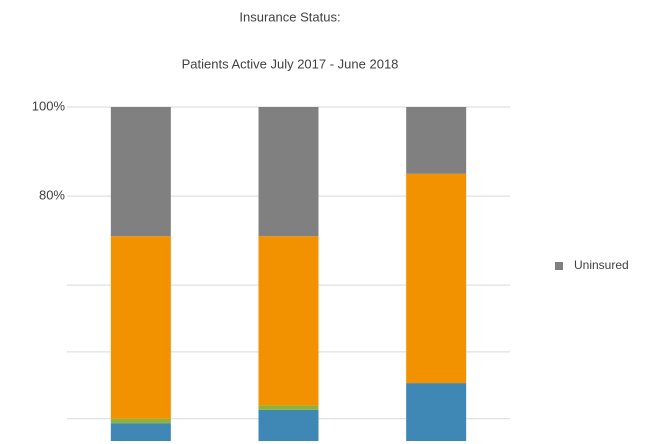 This screenshot has width=645, height=444. I want to click on y-tick-label: 100%, so click(49, 105).